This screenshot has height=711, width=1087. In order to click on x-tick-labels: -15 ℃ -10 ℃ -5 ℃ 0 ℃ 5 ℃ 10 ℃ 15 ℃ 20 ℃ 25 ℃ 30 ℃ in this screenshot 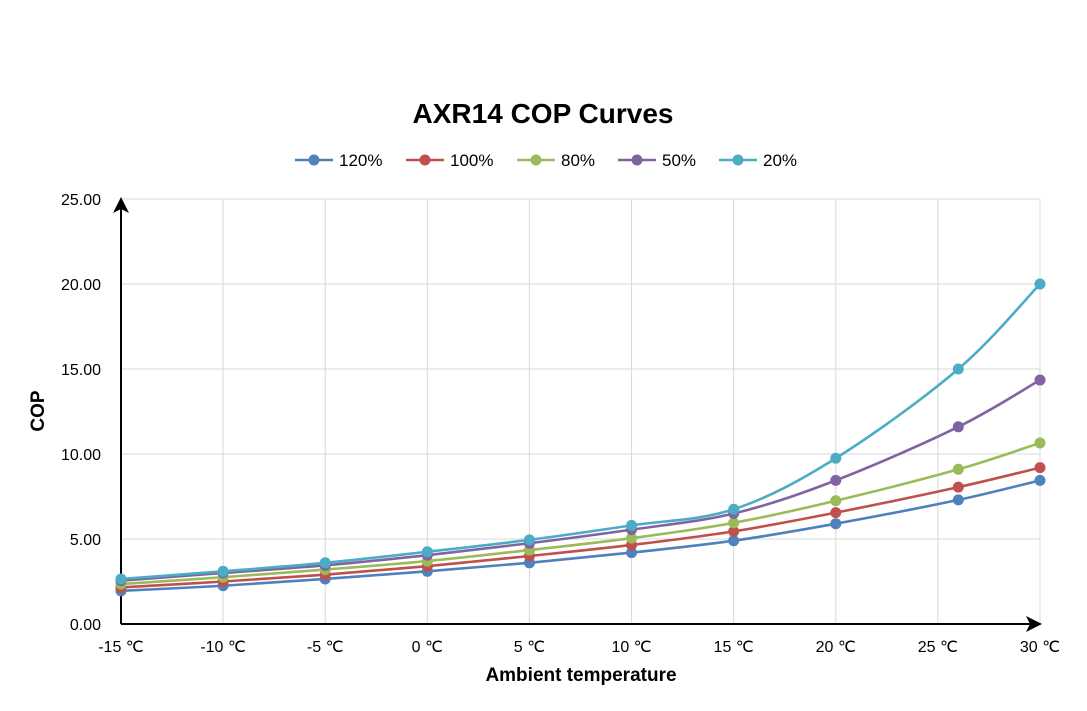, I will do `click(579, 647)`.